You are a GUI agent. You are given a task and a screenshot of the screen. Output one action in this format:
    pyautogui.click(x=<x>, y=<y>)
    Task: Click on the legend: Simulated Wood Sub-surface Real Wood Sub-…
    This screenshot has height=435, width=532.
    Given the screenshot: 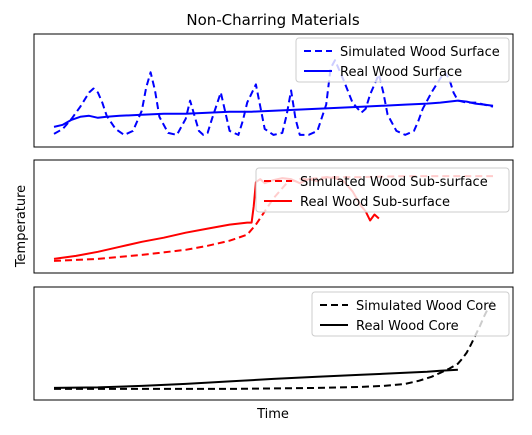 What is the action you would take?
    pyautogui.click(x=382, y=190)
    